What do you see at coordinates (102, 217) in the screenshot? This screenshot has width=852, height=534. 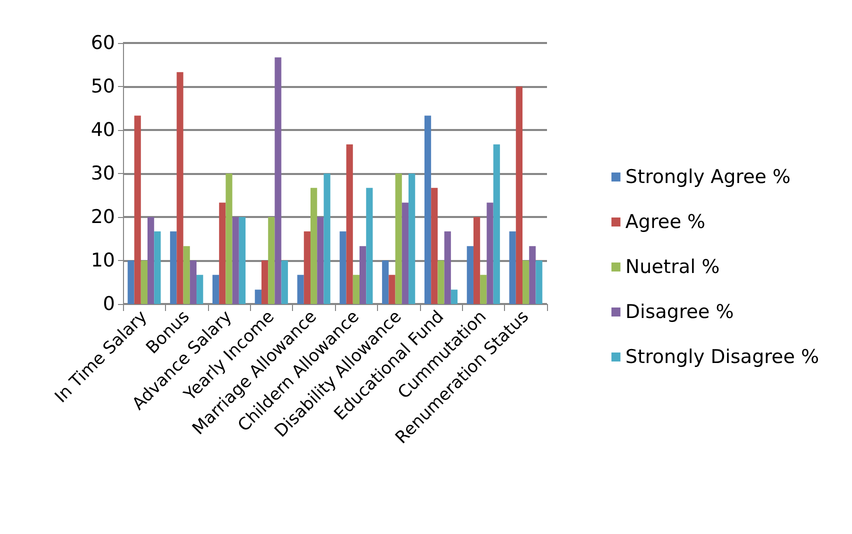 I see `y-tick-label: 20` at bounding box center [102, 217].